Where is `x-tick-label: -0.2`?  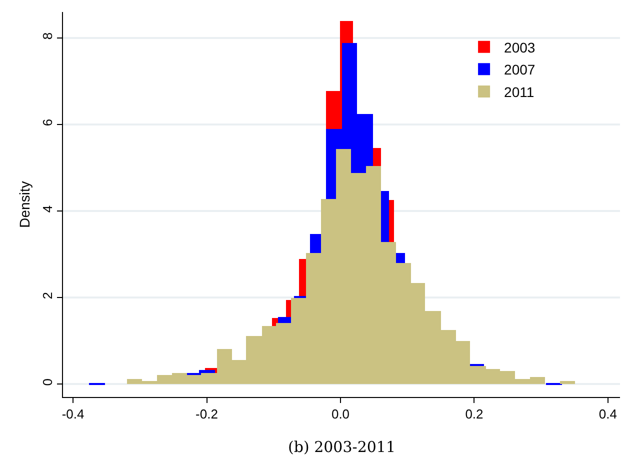
x-tick-label: -0.2 is located at coordinates (207, 414).